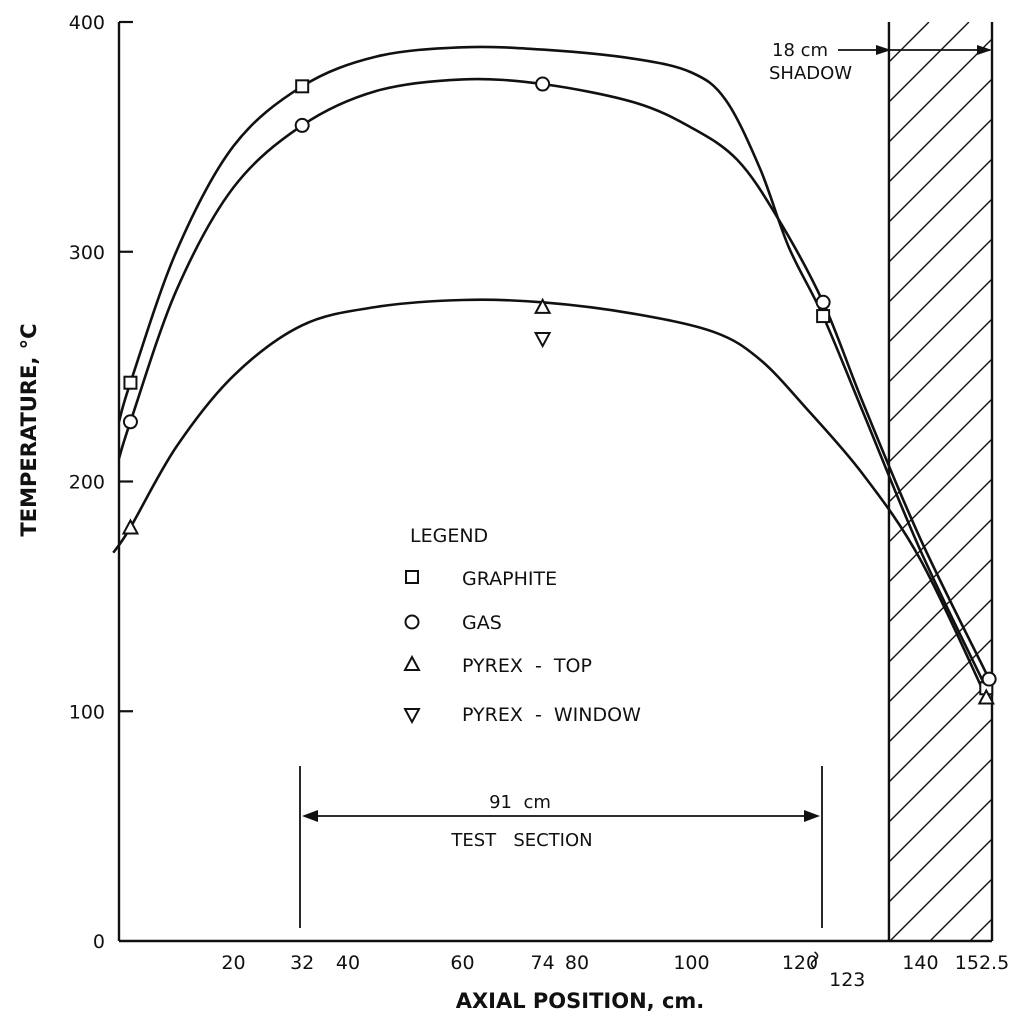 The height and width of the screenshot is (1019, 1030). Describe the element at coordinates (847, 980) in the screenshot. I see `x-tick-label-123: 123` at that location.